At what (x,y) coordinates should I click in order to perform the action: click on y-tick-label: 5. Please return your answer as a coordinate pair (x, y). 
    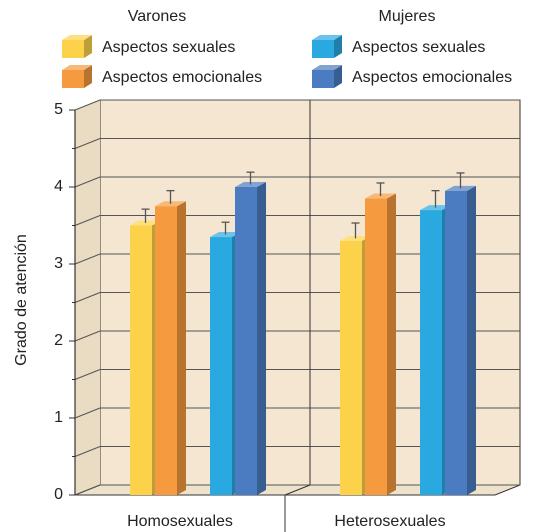
    Looking at the image, I should click on (58, 109).